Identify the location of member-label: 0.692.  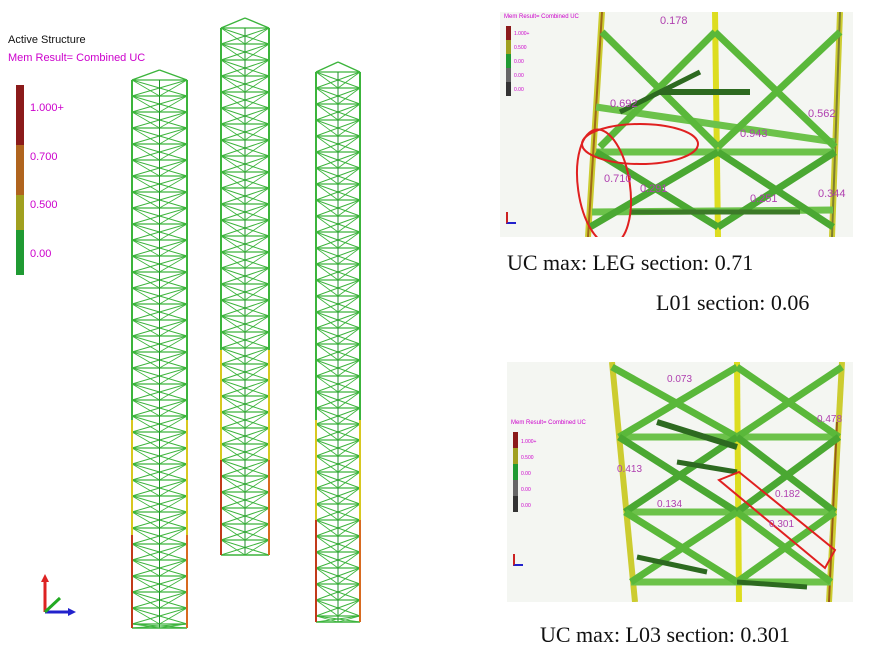
(624, 104).